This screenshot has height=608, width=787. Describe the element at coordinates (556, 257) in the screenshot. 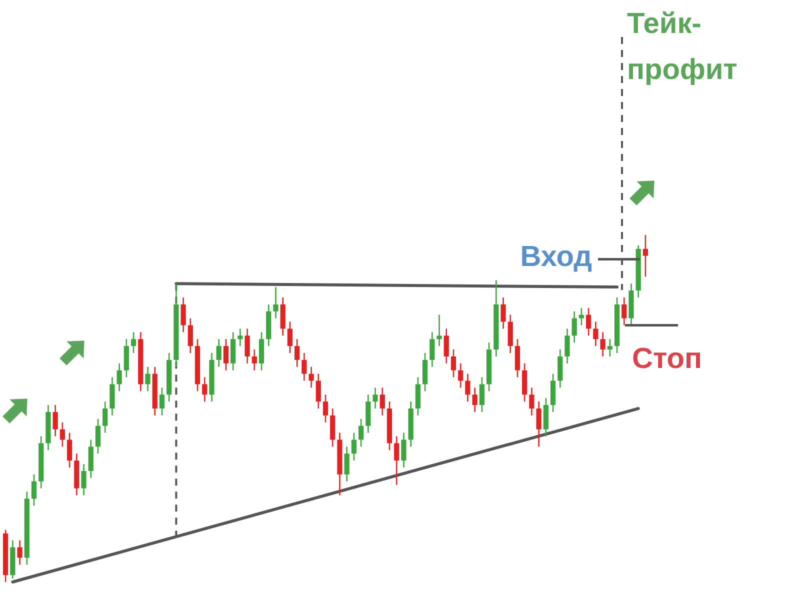

I see `ref-line-label: Вход` at that location.